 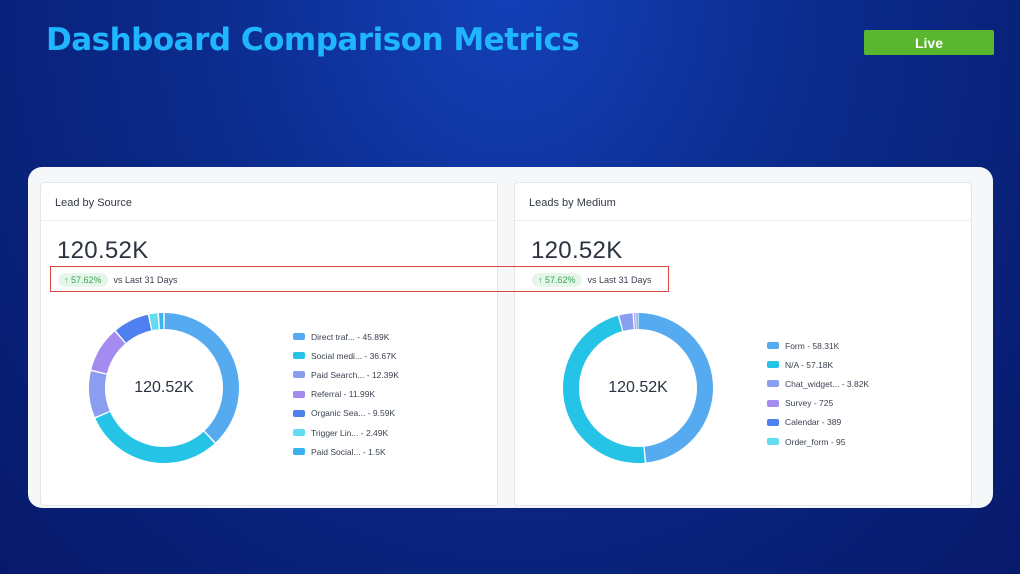 I want to click on legend-item: Calendar - 389, so click(x=818, y=422).